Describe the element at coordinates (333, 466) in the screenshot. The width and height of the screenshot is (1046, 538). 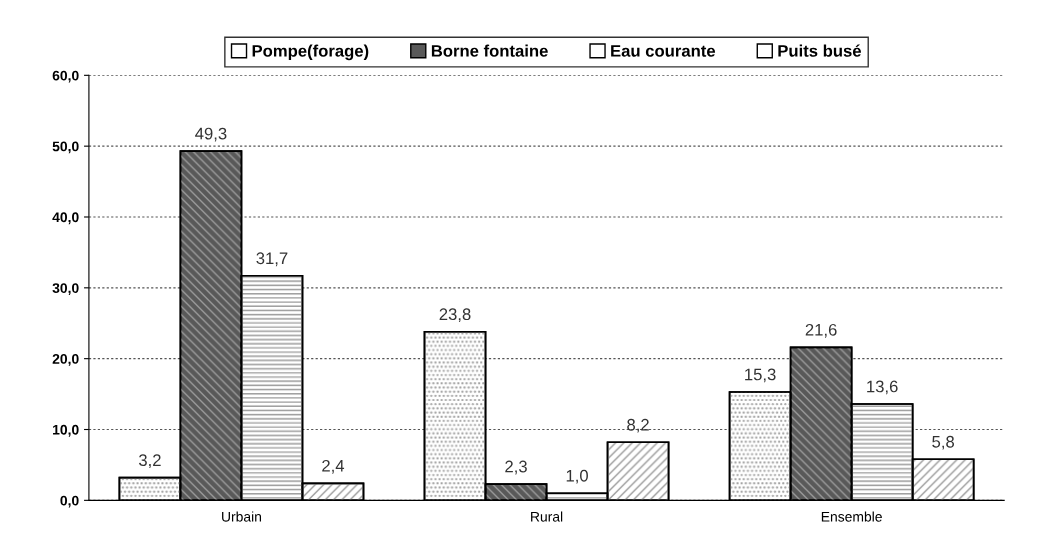
I see `data-label: 2,4` at that location.